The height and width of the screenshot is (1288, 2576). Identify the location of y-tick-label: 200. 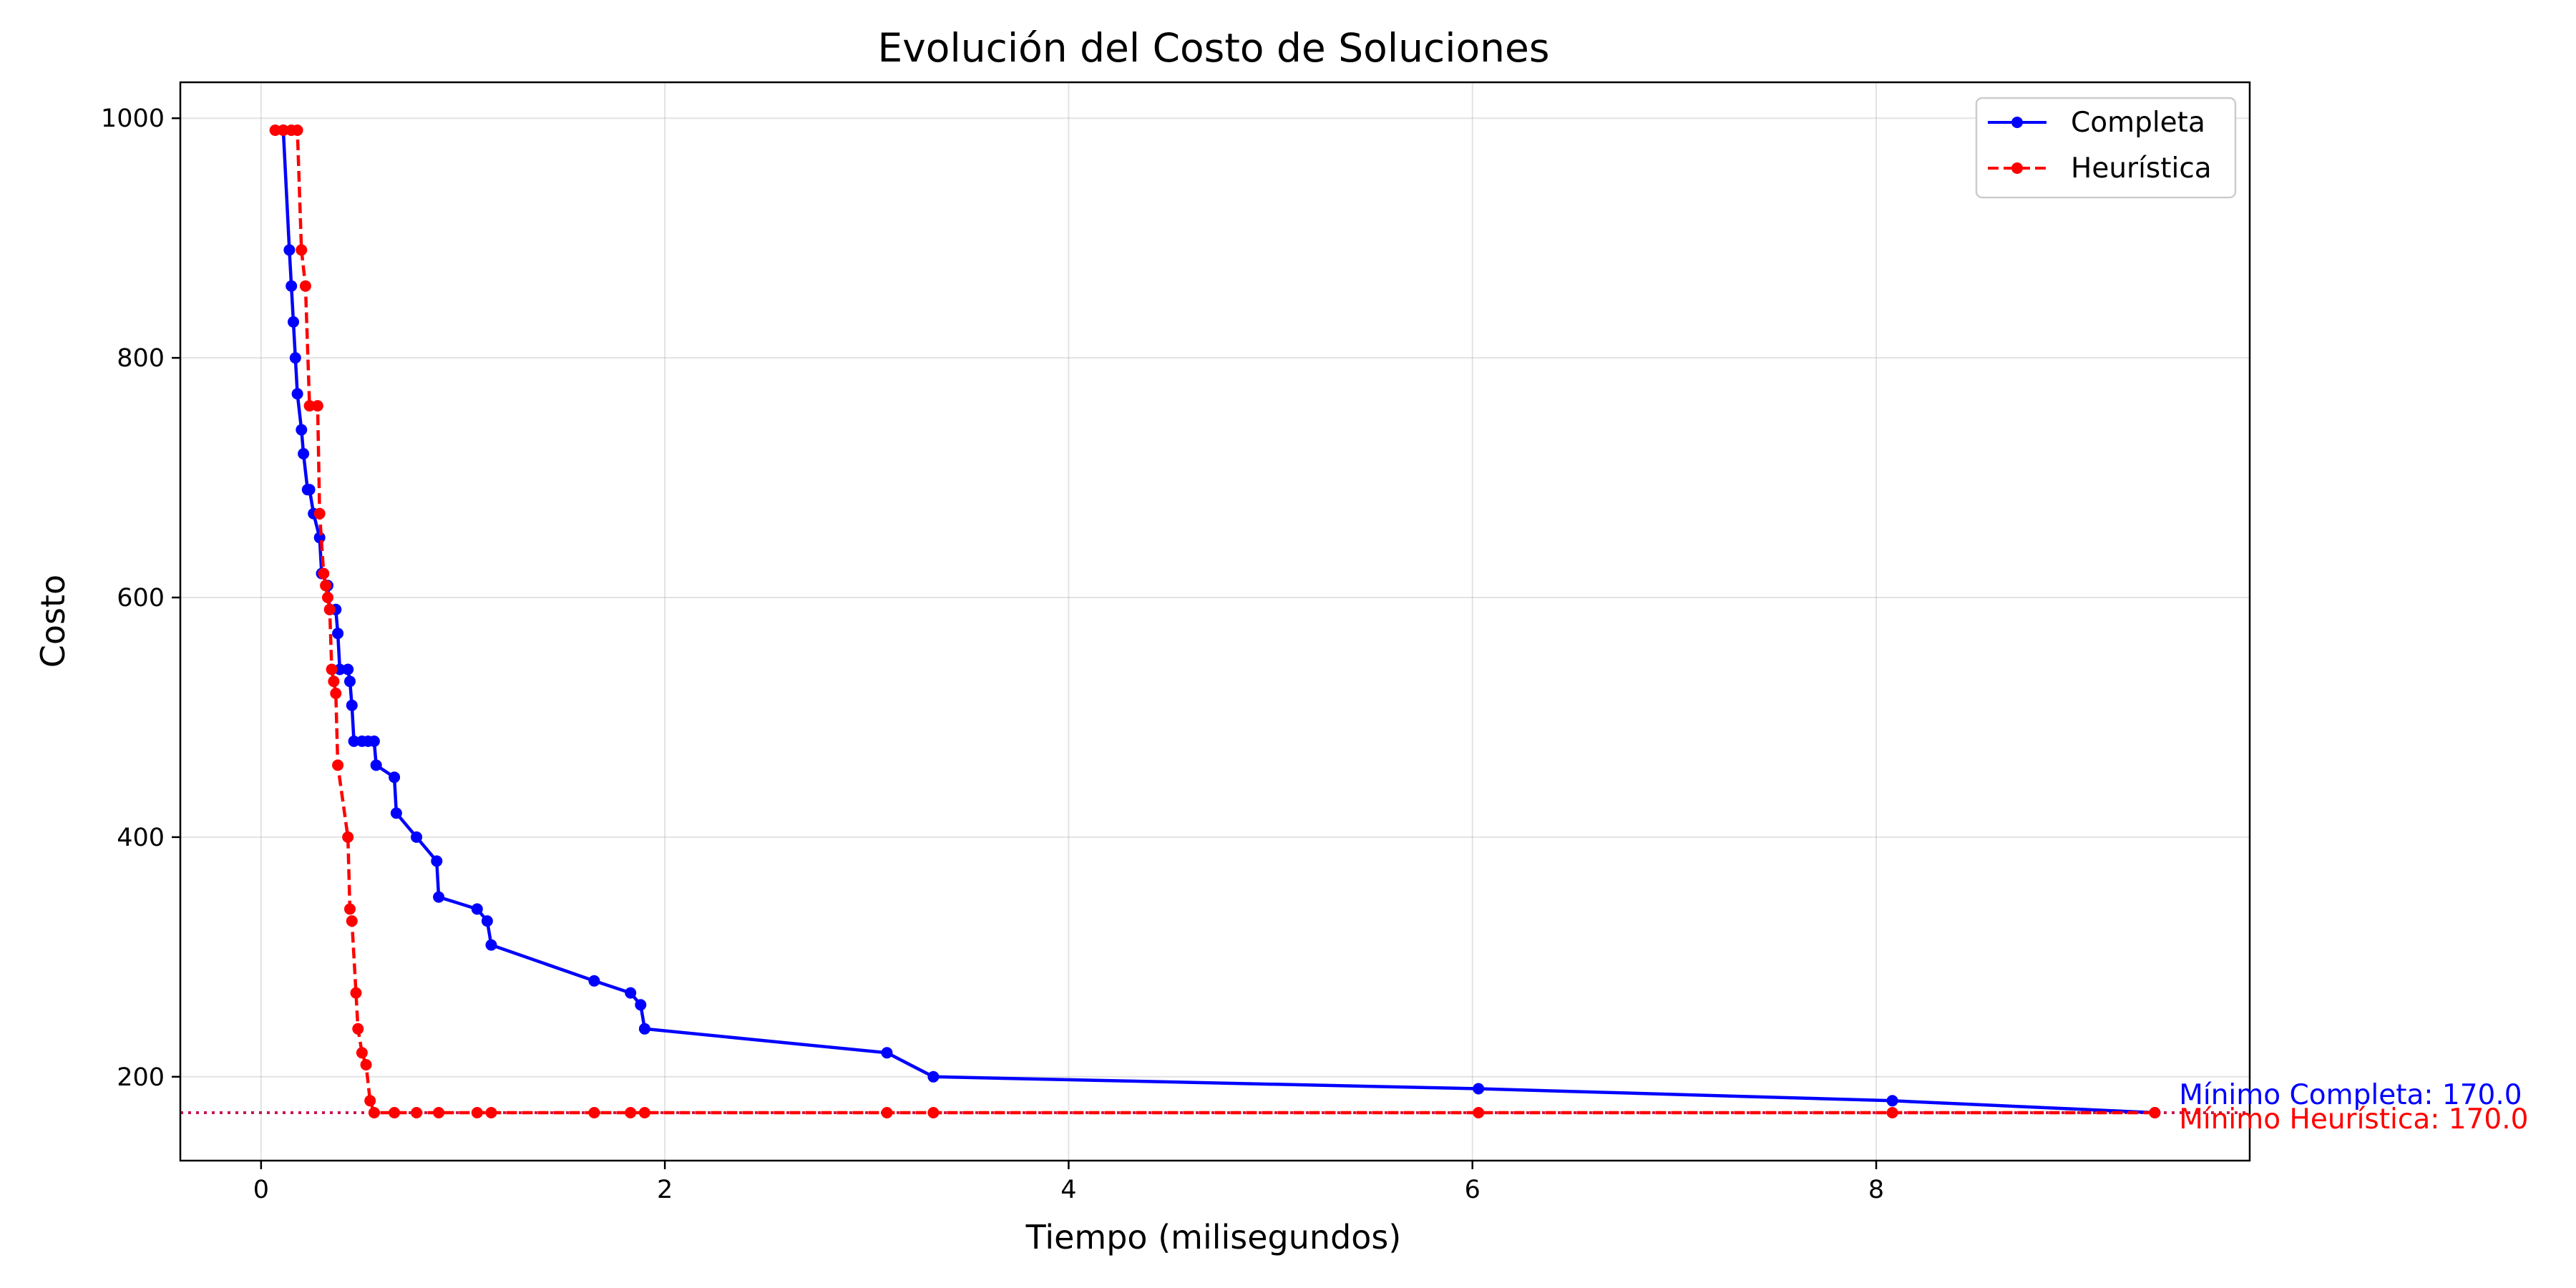
(141, 1077).